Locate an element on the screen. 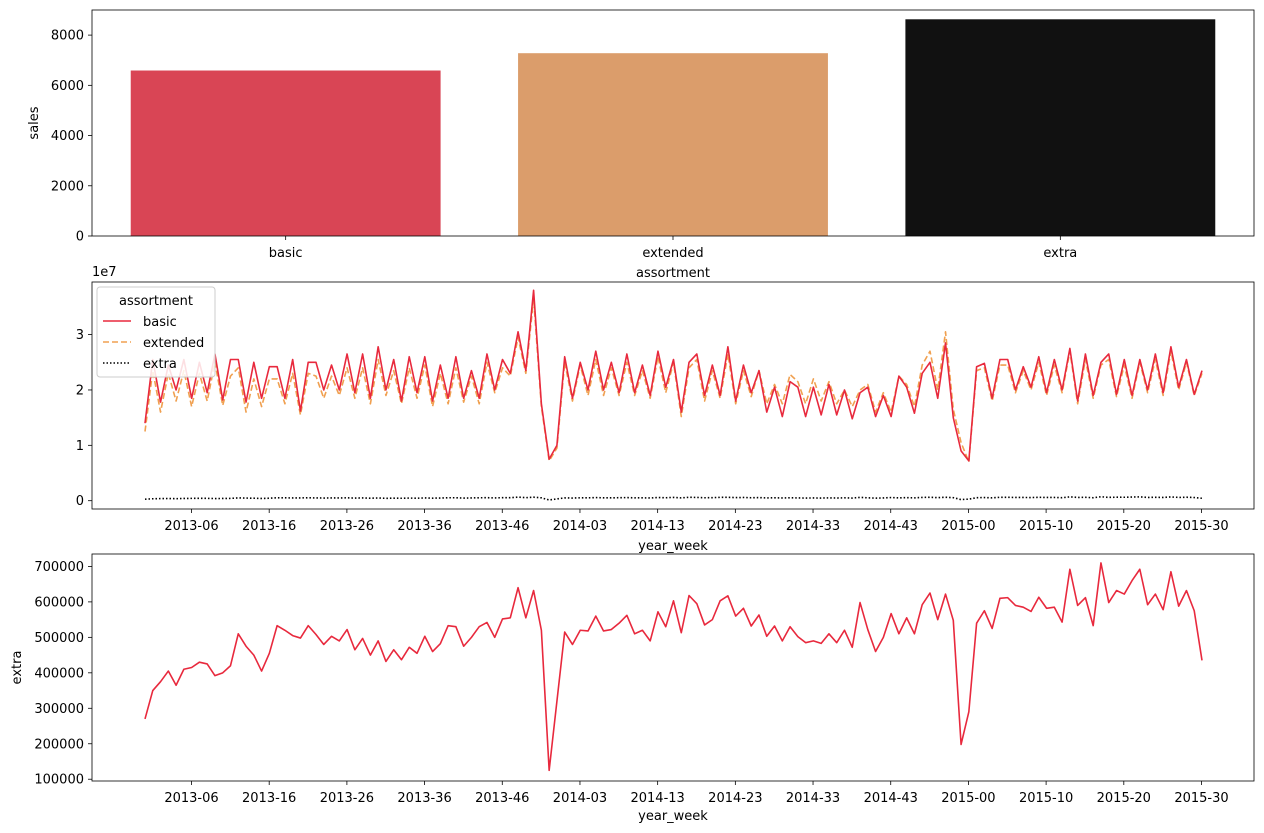 The image size is (1264, 833). x-axis-label: assortment is located at coordinates (673, 273).